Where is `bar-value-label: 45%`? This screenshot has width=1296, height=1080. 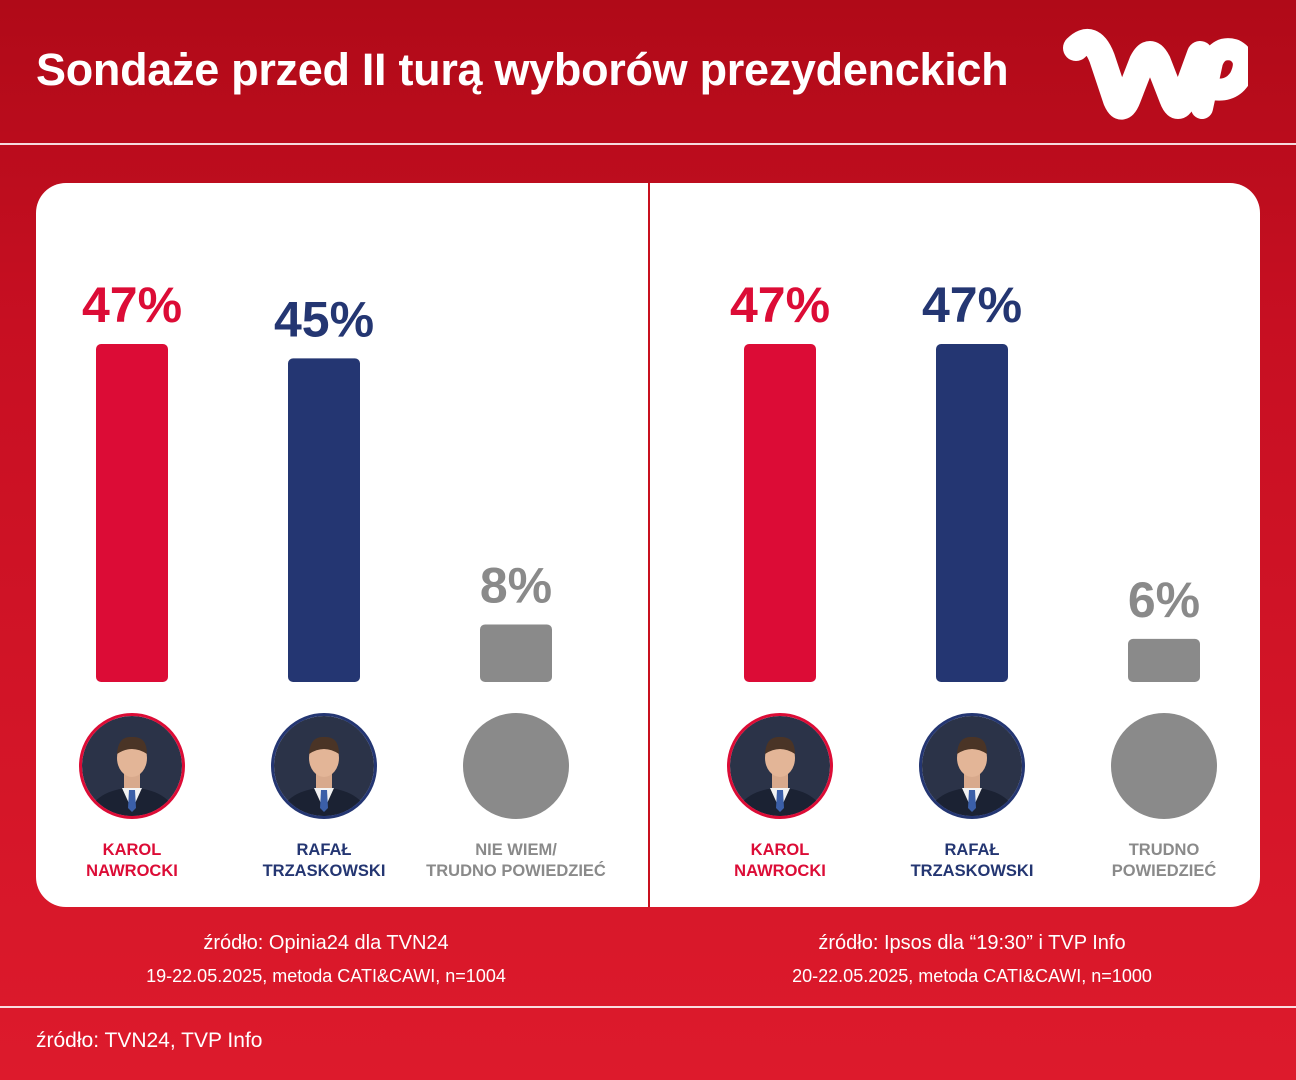
bar-value-label: 45% is located at coordinates (324, 319).